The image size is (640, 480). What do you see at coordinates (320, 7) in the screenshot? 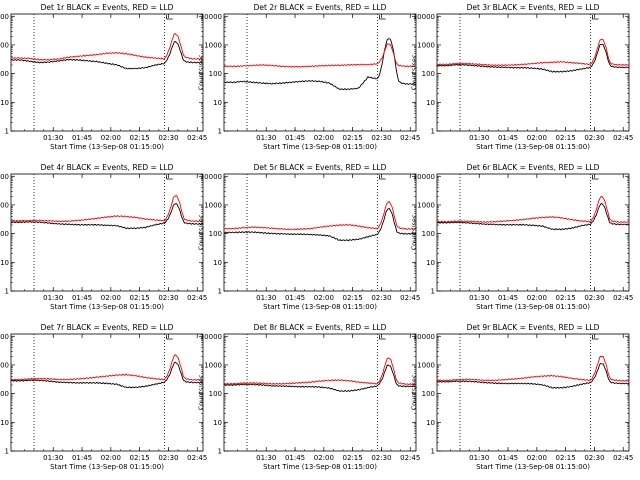
I see `panel-title: Det 2r BLACK = Events, RED = LLD` at bounding box center [320, 7].